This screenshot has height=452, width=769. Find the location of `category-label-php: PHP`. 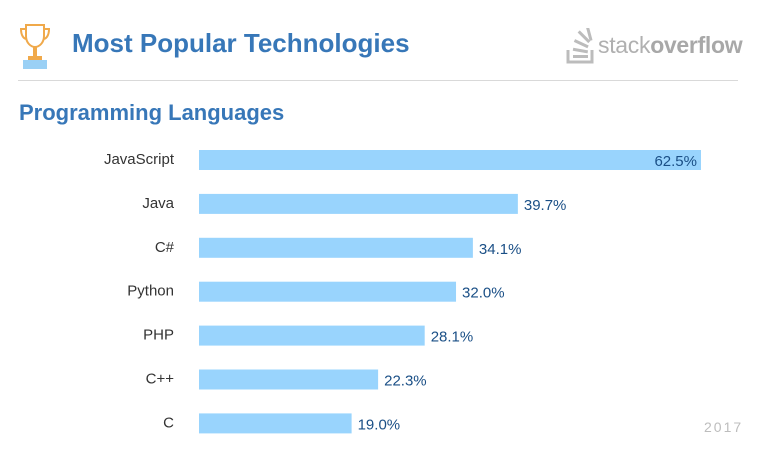

category-label-php: PHP is located at coordinates (158, 335).